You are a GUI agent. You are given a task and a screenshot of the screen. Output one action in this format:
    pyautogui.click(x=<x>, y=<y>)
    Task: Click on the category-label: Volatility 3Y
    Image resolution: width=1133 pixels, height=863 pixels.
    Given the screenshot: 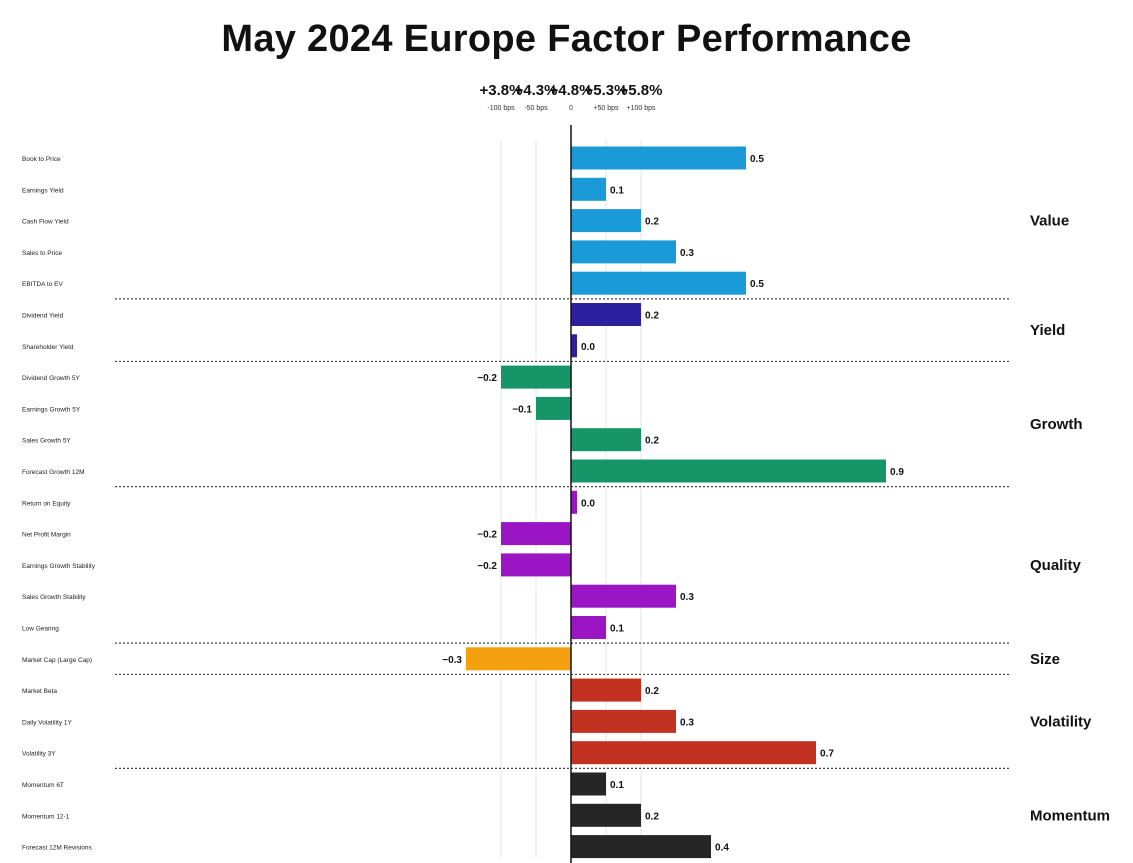 What is the action you would take?
    pyautogui.click(x=39, y=754)
    